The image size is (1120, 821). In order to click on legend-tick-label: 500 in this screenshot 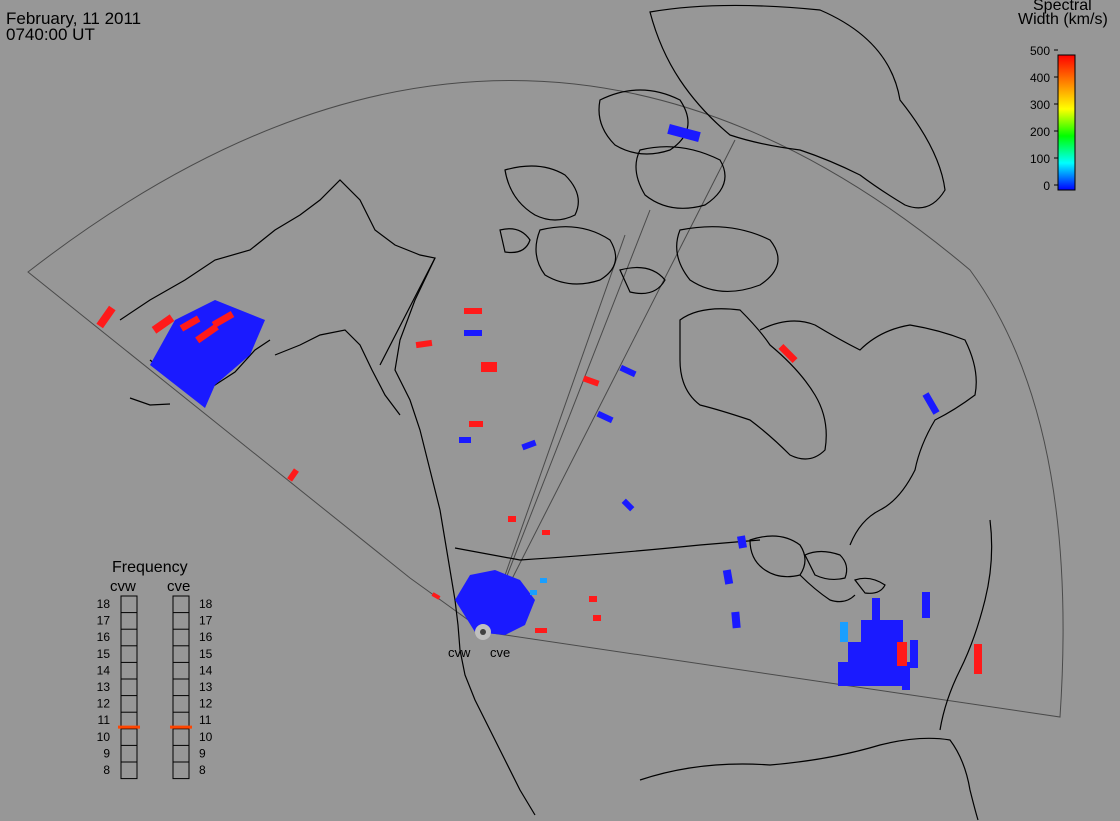, I will do `click(1040, 51)`.